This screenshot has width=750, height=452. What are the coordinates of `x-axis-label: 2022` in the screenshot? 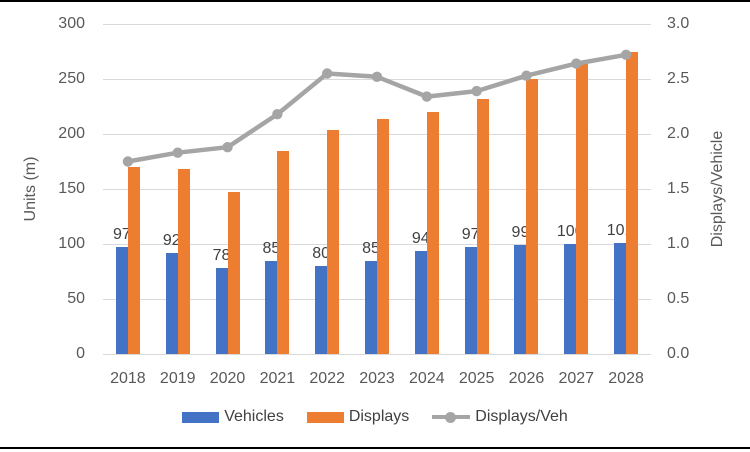 It's located at (327, 378).